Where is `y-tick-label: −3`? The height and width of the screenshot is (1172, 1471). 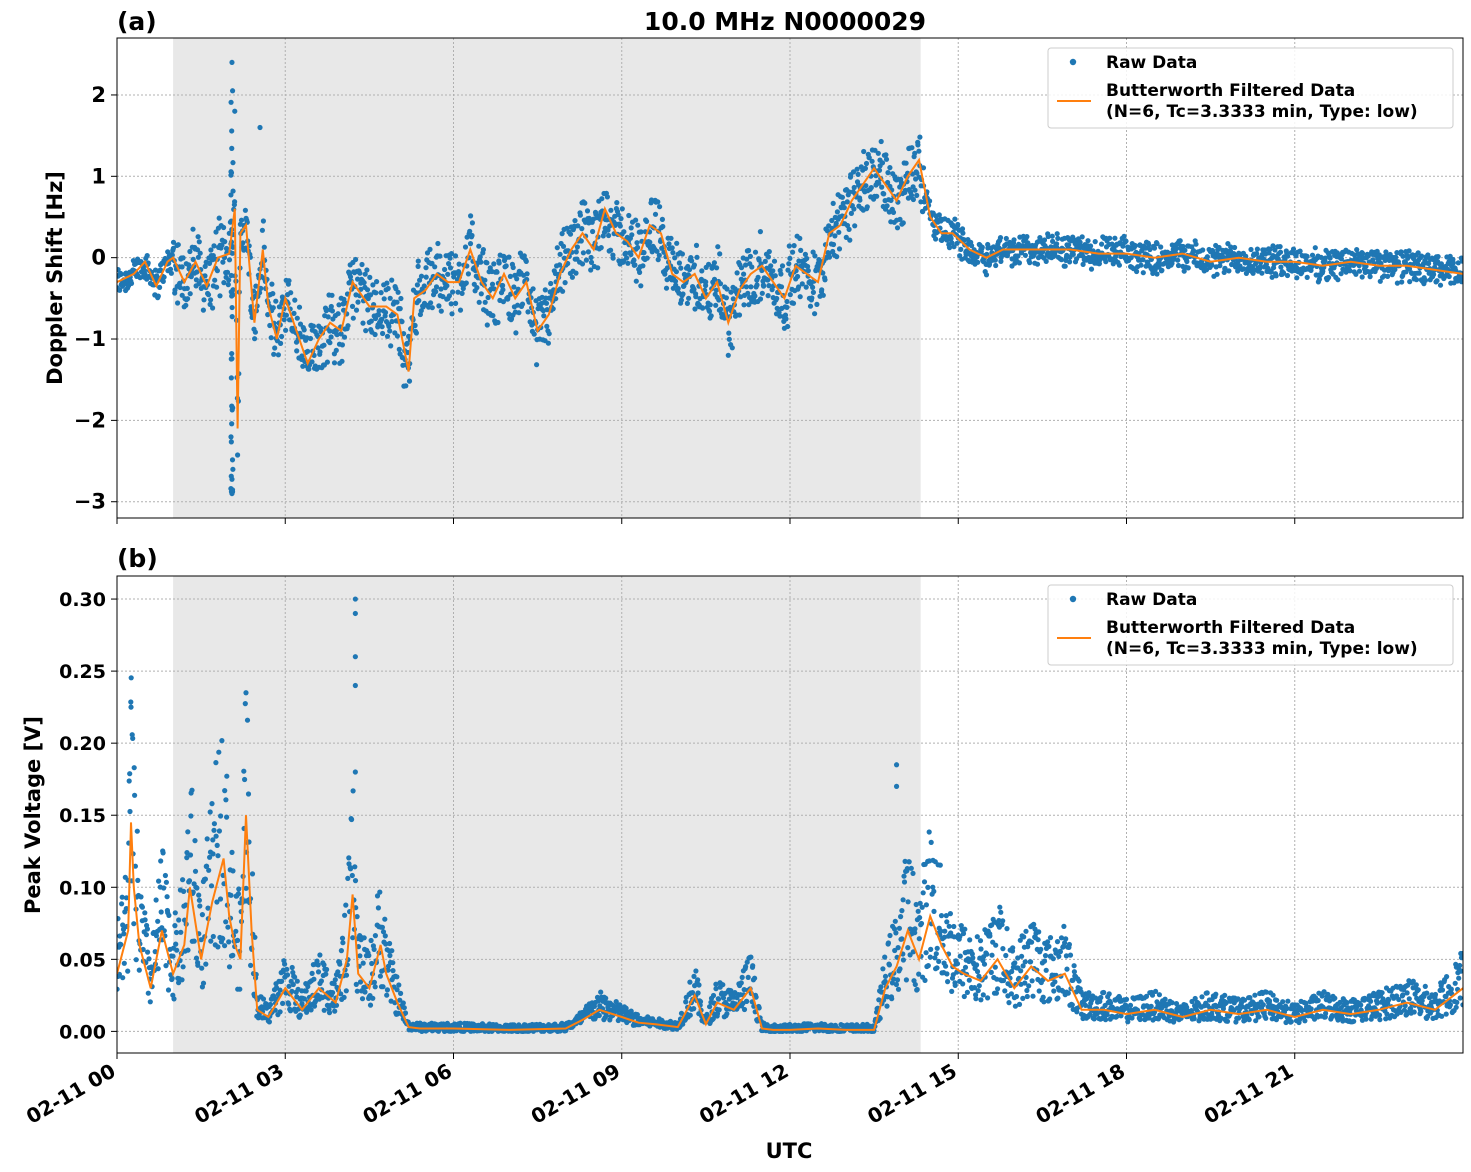
y-tick-label: −3 is located at coordinates (90, 502).